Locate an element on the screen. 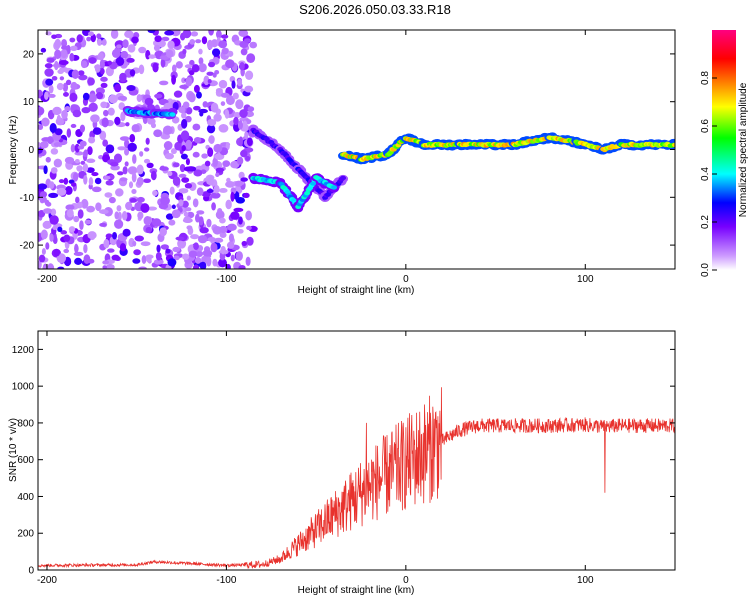 This screenshot has width=750, height=600. snr-y-tick-label: 800 is located at coordinates (25, 423).